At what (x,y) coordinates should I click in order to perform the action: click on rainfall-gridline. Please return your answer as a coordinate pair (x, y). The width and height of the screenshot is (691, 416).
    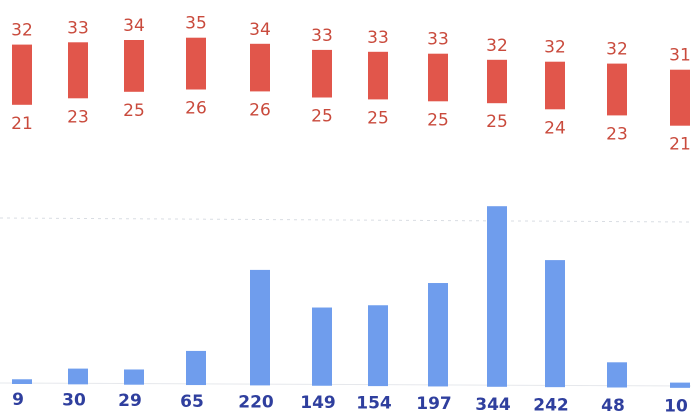
    Looking at the image, I should click on (345, 220).